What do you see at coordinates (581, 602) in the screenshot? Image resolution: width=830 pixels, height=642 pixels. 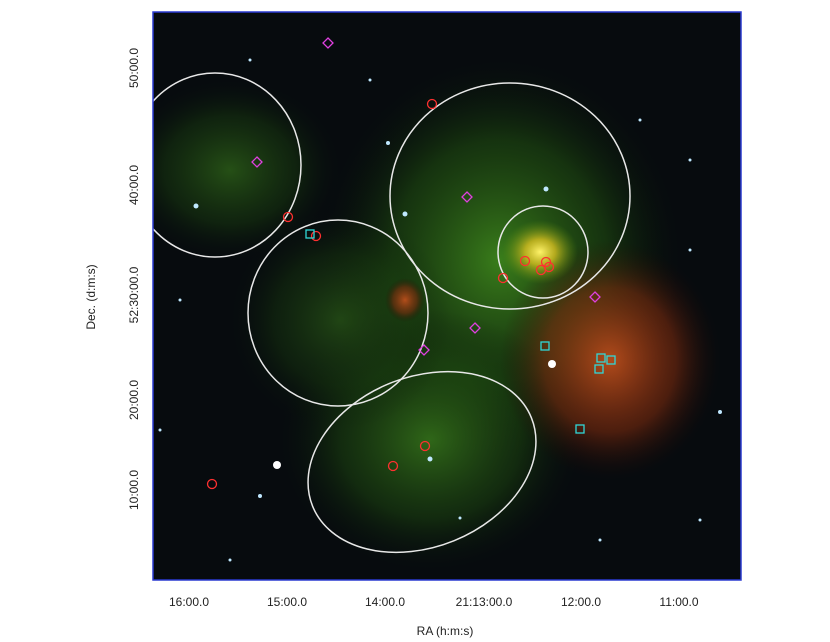 I see `x-tick-label: 12:00.0` at bounding box center [581, 602].